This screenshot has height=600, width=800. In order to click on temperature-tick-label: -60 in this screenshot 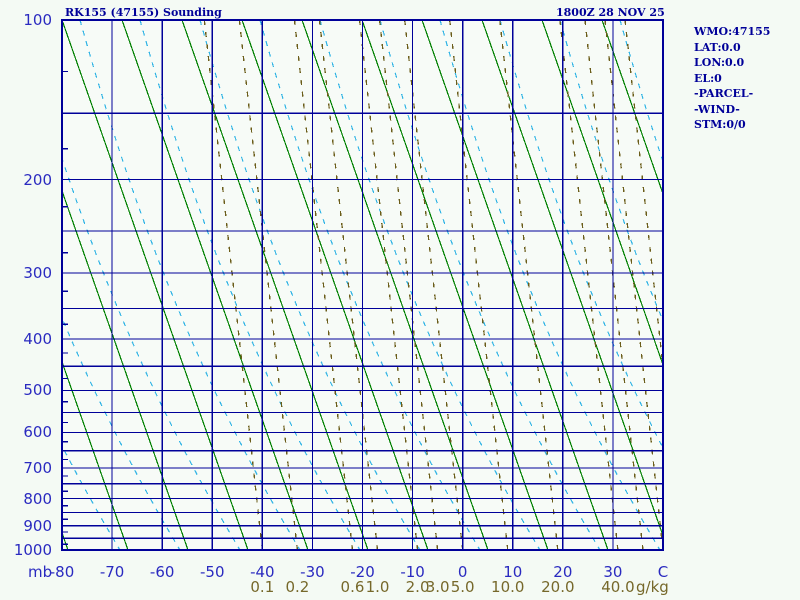, I will do `click(162, 572)`.